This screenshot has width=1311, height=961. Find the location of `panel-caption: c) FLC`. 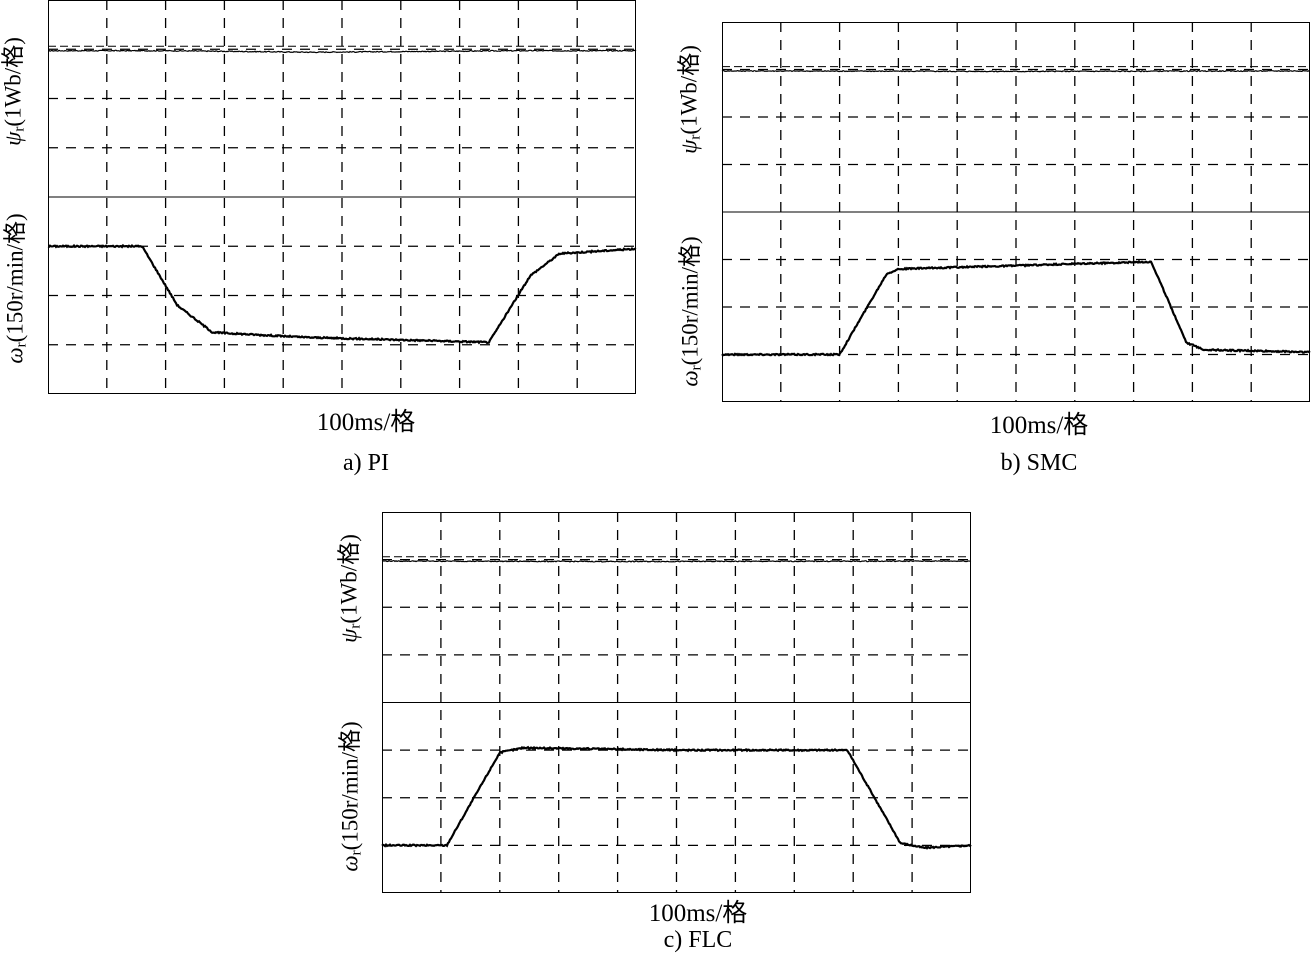

panel-caption: c) FLC is located at coordinates (698, 940).